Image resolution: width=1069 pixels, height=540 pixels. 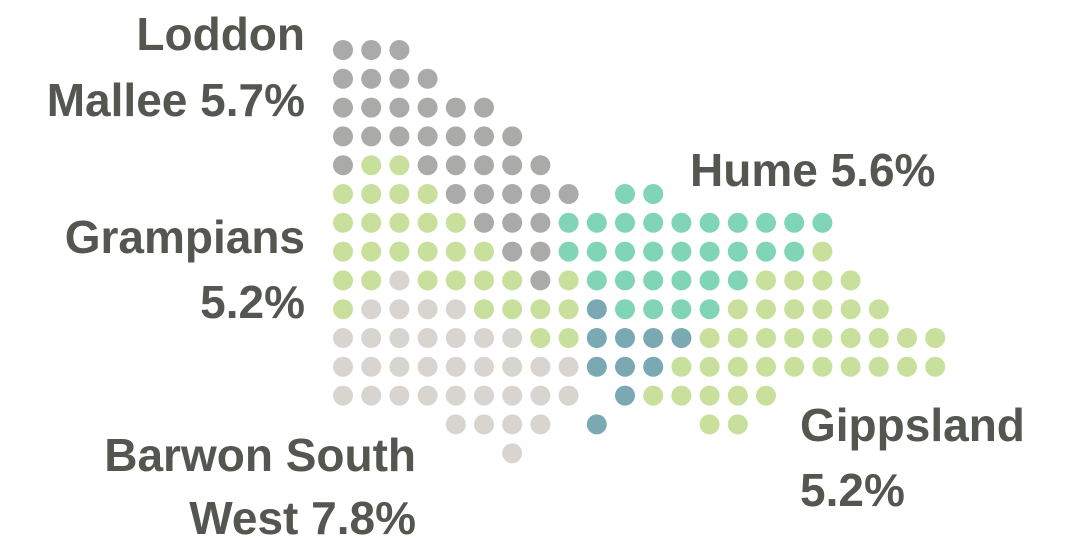 I want to click on region-label: Hume 5.6%, so click(x=812, y=170).